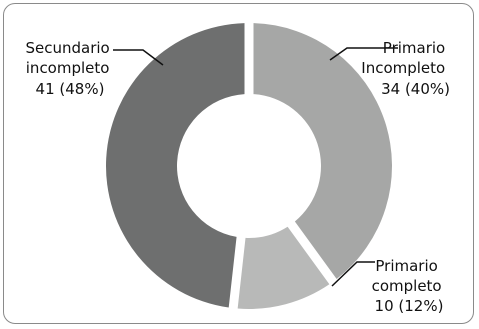  What do you see at coordinates (409, 286) in the screenshot?
I see `label-primario-completo: Primario completo 10 (12%)` at bounding box center [409, 286].